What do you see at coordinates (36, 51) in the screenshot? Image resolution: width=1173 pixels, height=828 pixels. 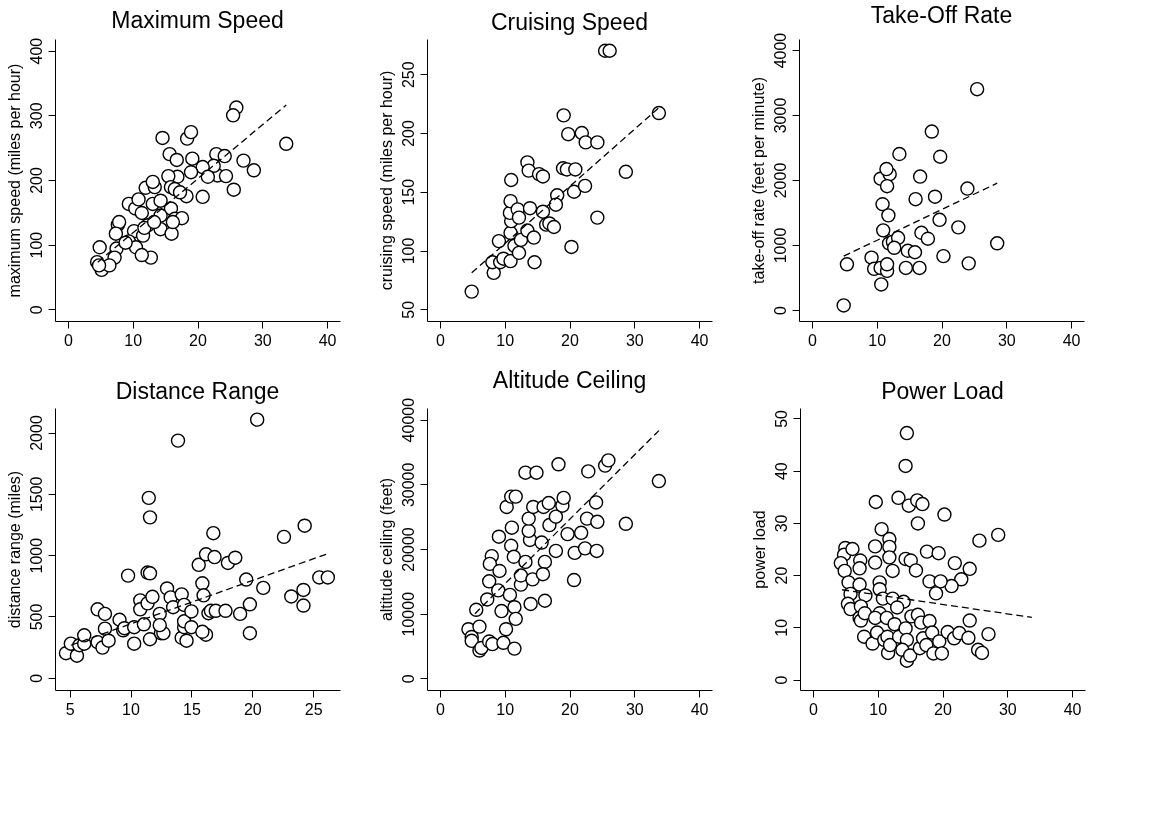 I see `y-tick-label: 400` at bounding box center [36, 51].